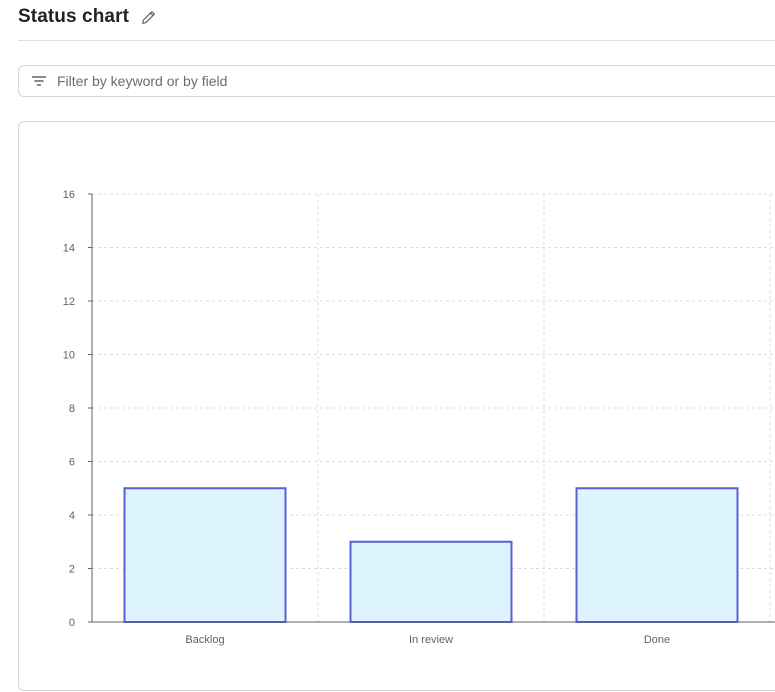 The image size is (775, 692). Describe the element at coordinates (39, 81) in the screenshot. I see `filter-icon` at that location.